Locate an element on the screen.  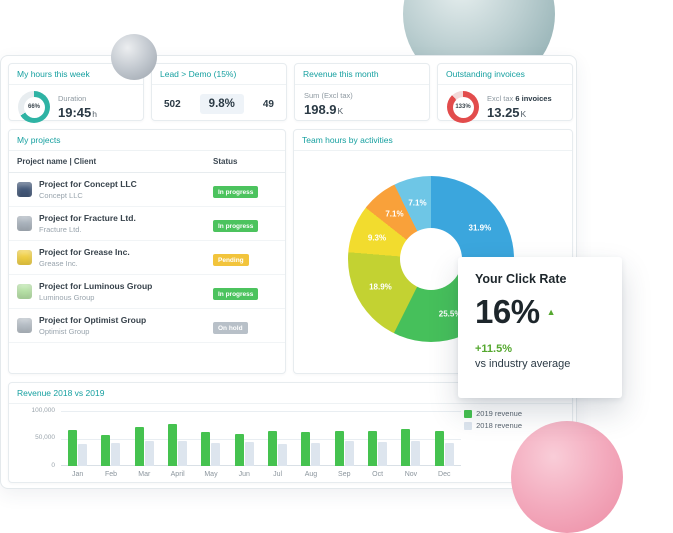
project-info: Project for Concept LLC Concept LLC is located at coordinates (122, 189).